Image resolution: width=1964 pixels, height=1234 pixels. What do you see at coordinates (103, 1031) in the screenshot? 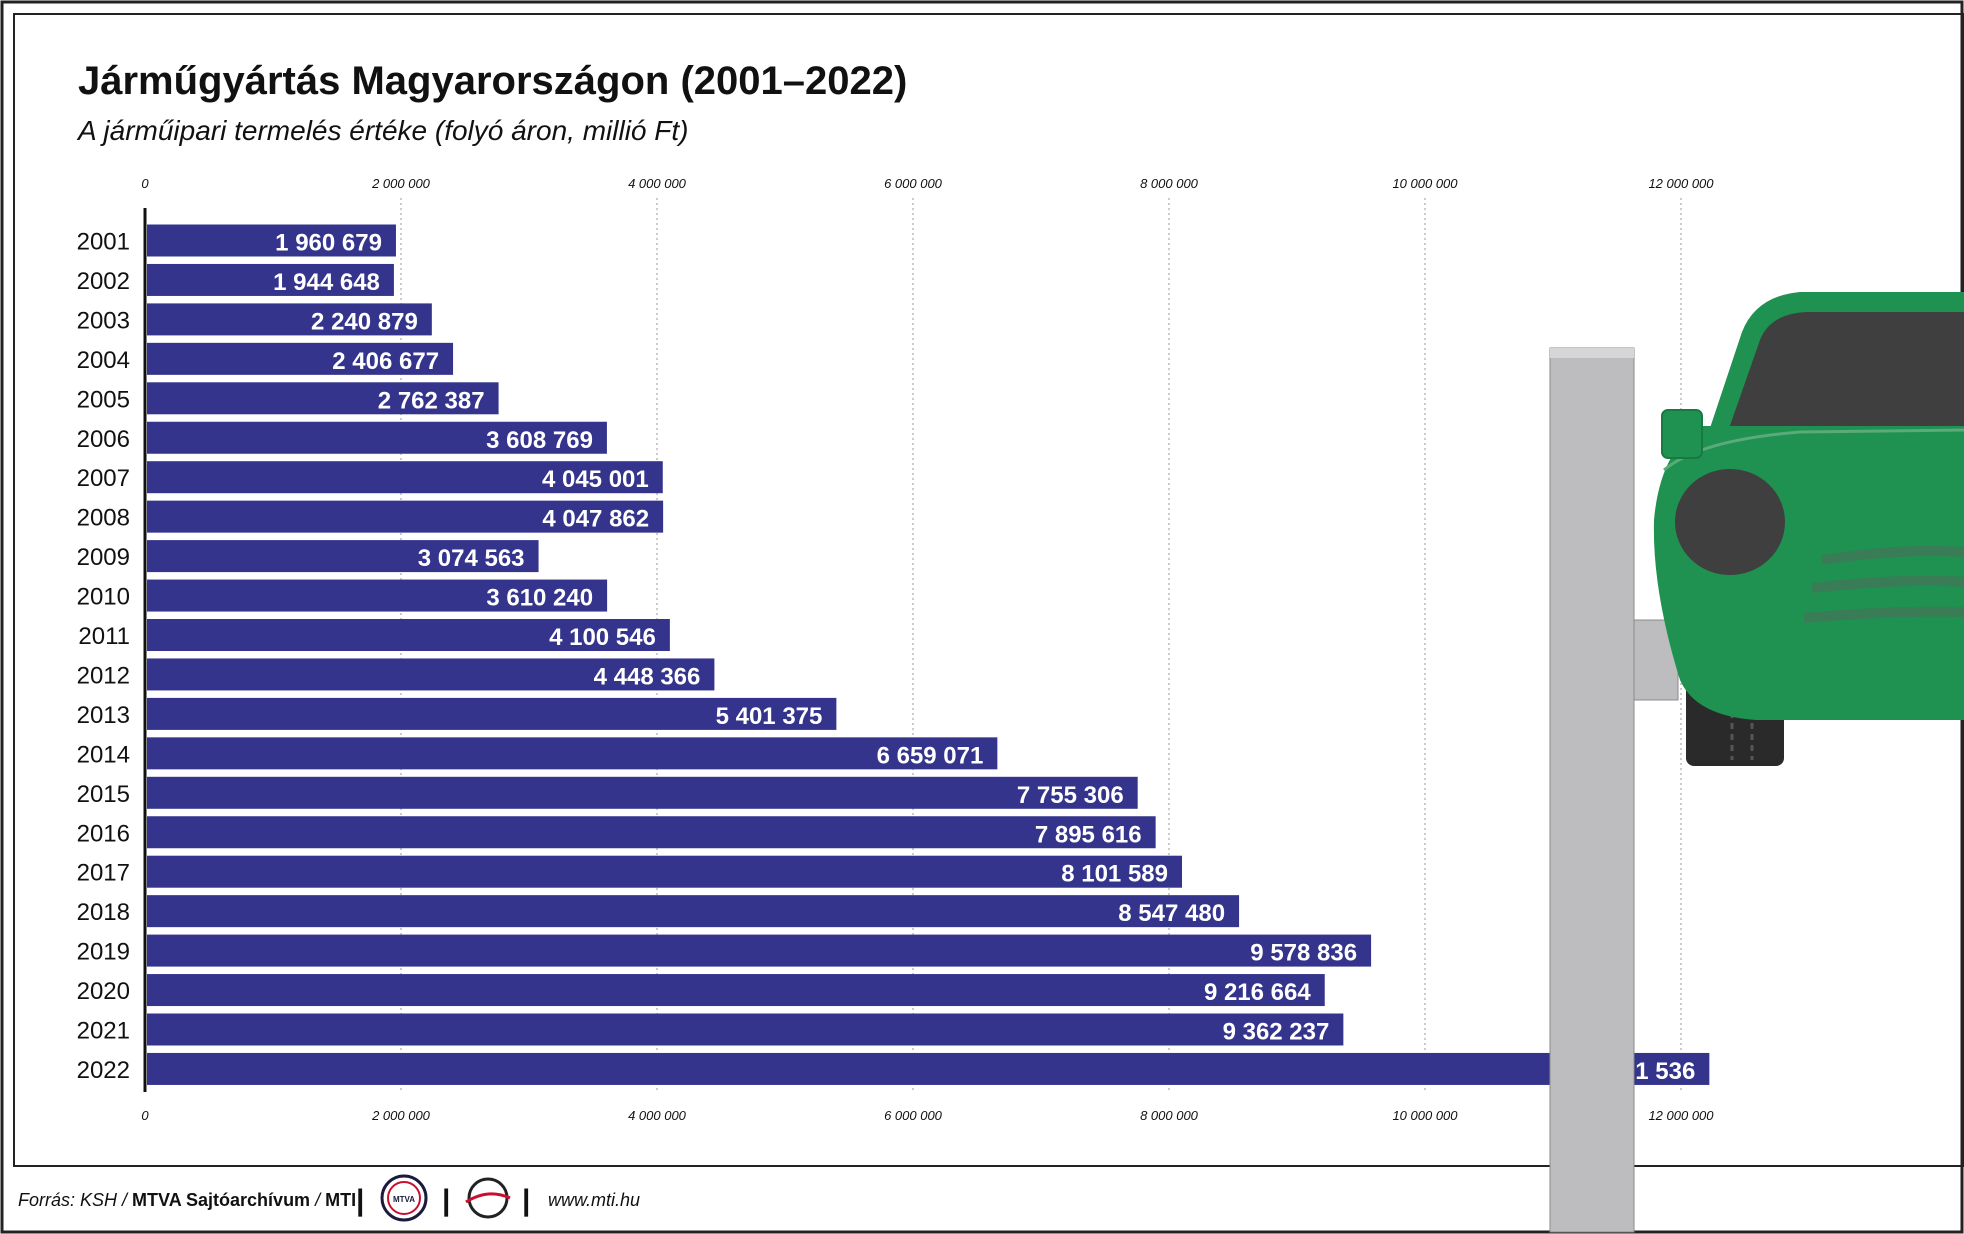
I see `category-label: 2021` at bounding box center [103, 1031].